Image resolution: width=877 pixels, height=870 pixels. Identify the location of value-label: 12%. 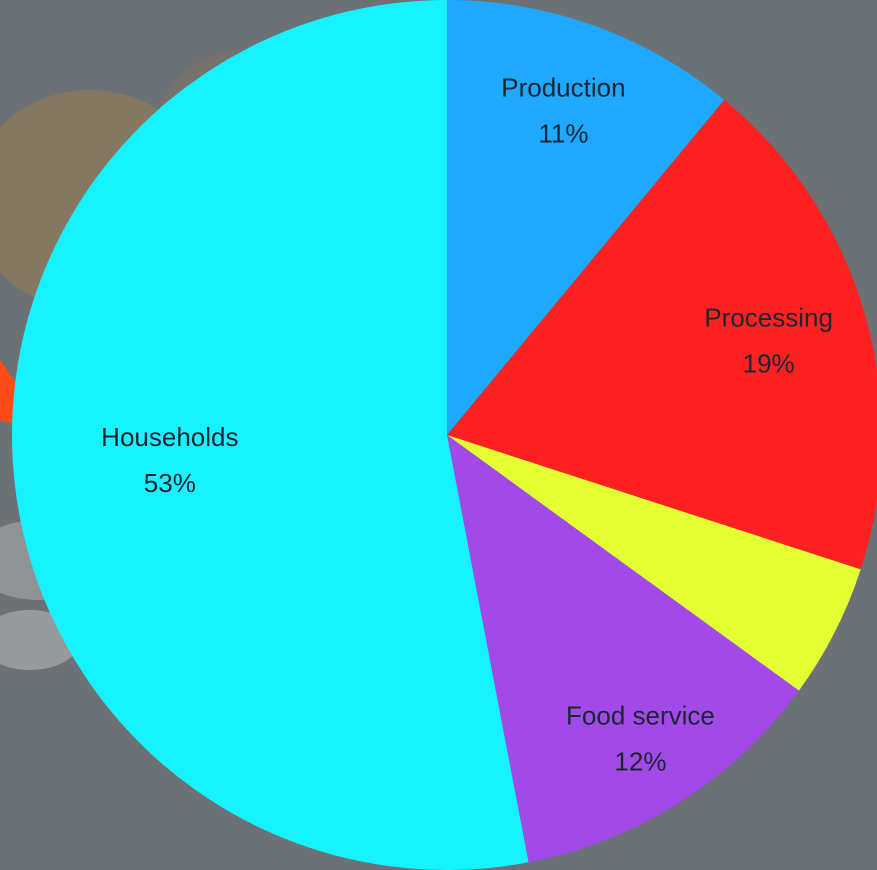
(640, 762).